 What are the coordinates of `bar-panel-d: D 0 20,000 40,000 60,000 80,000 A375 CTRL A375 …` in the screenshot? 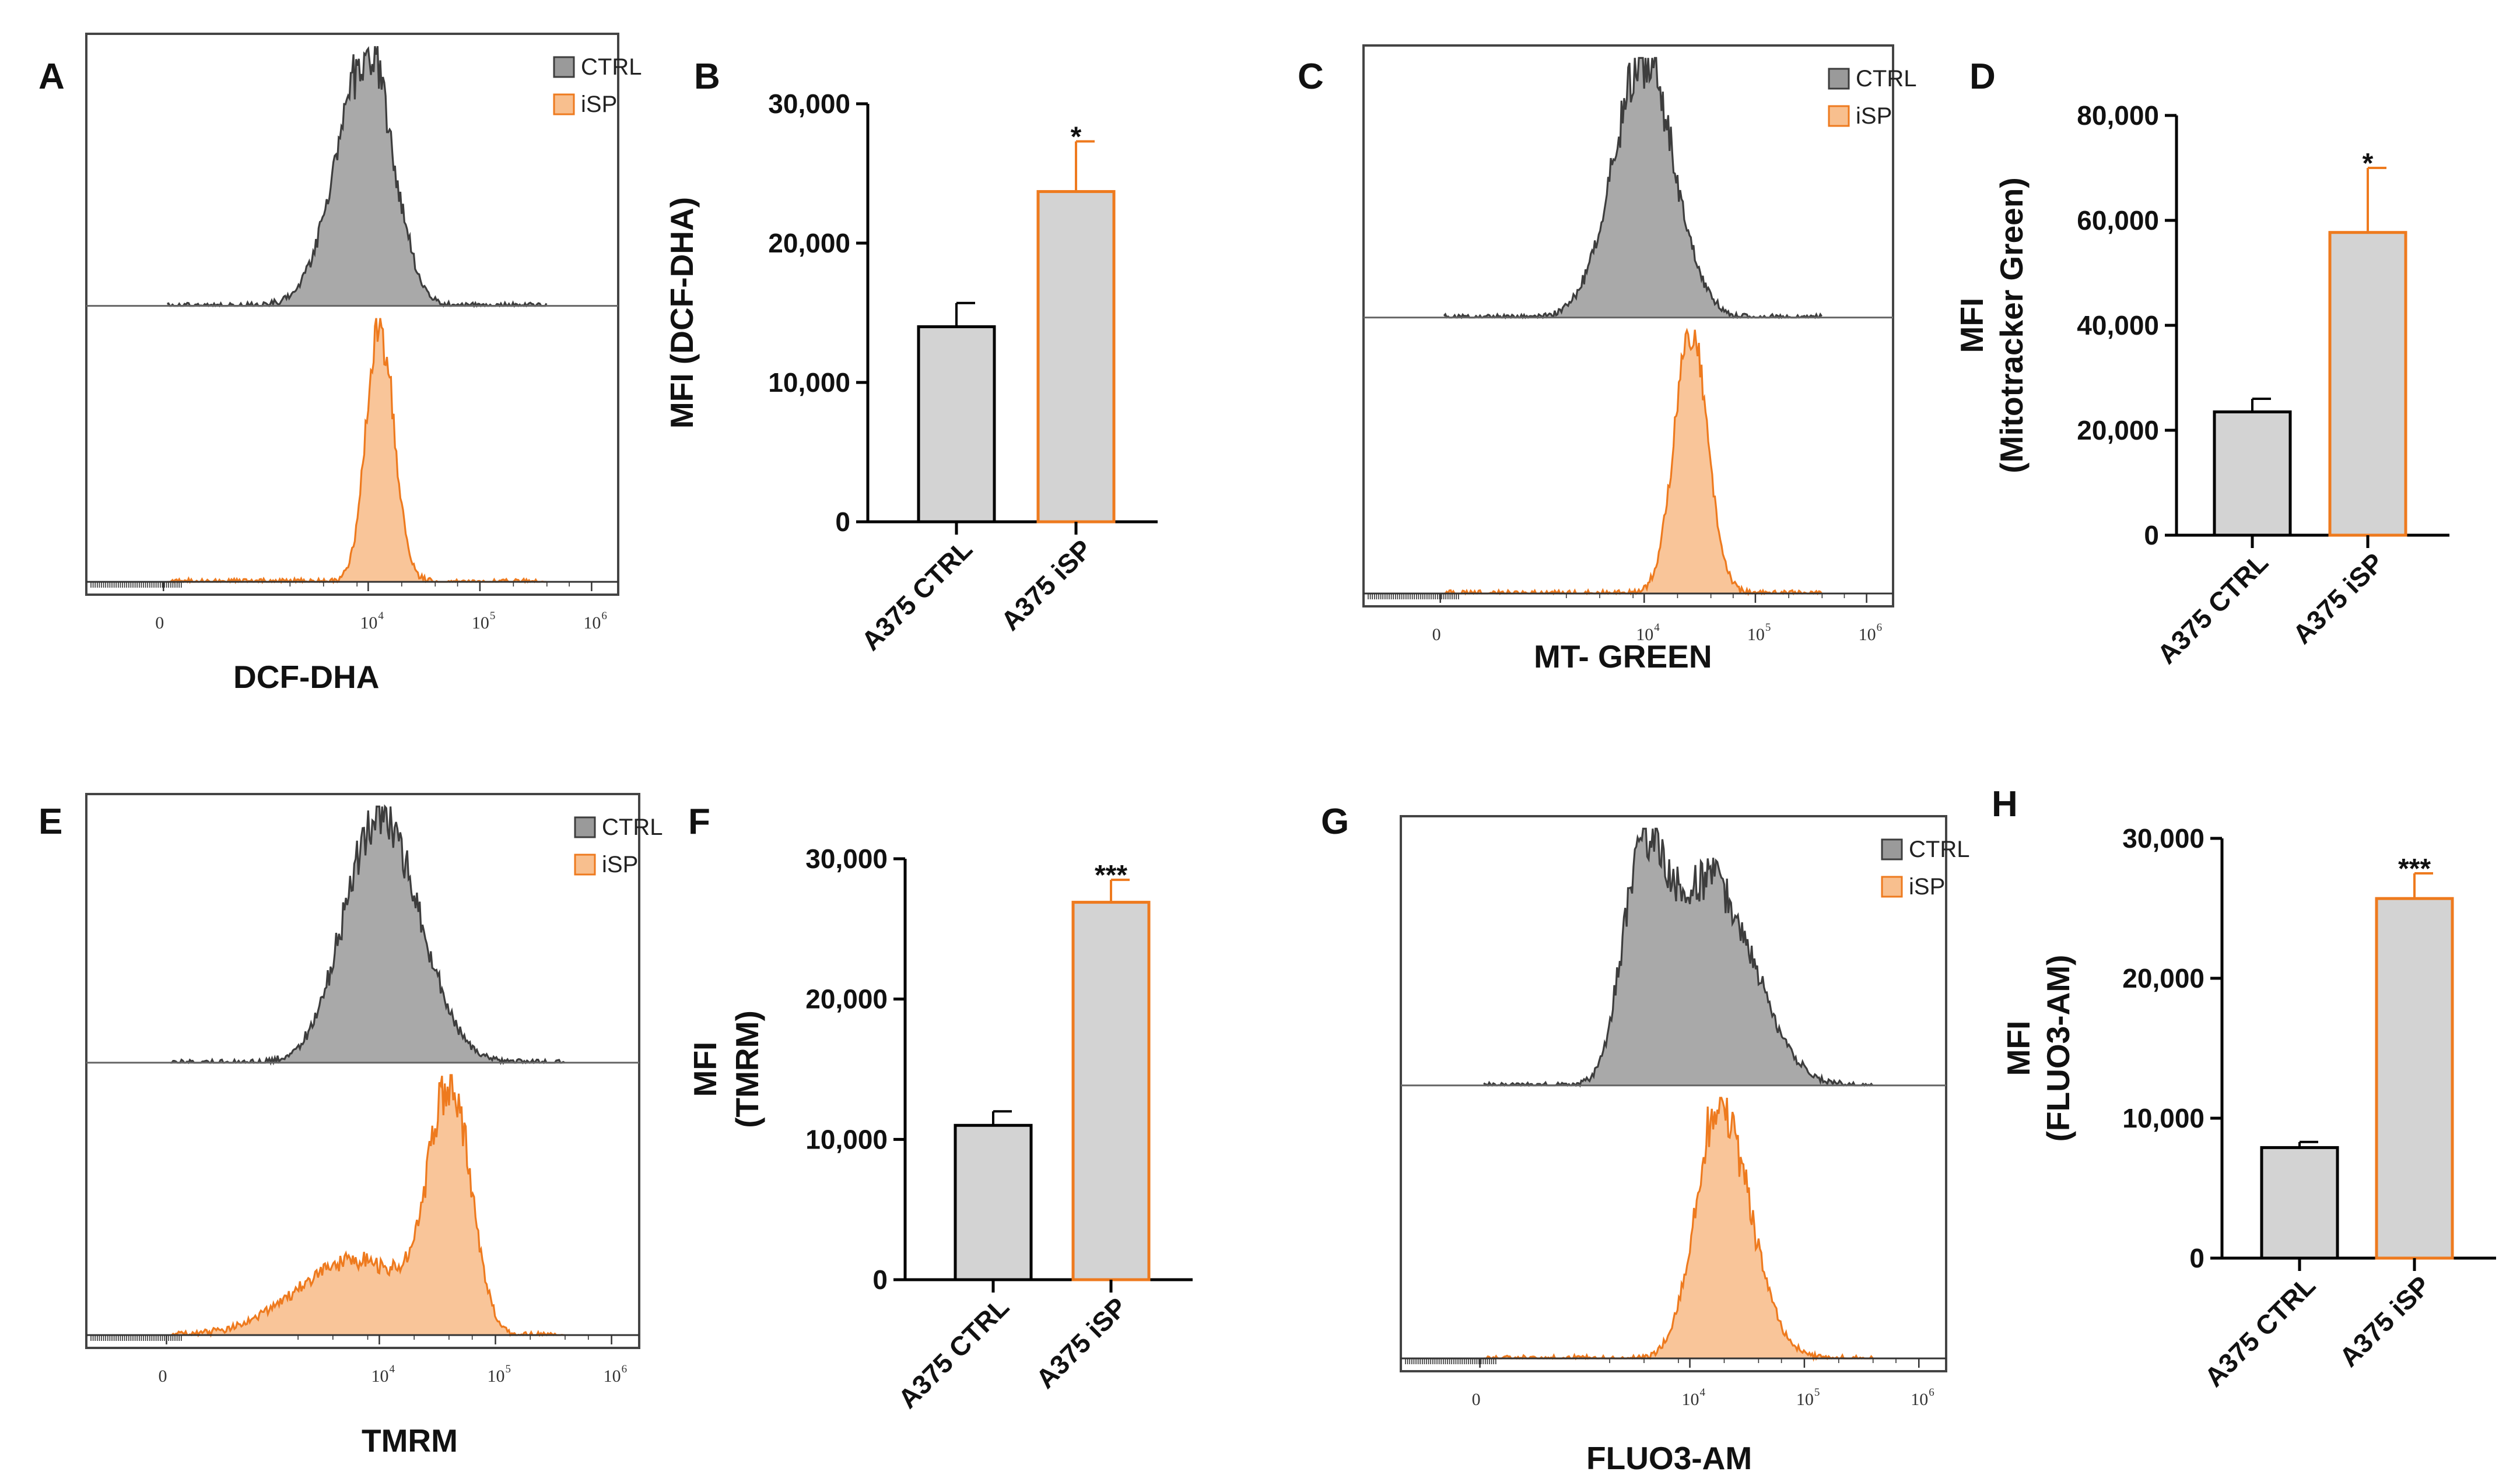 It's located at (2201, 363).